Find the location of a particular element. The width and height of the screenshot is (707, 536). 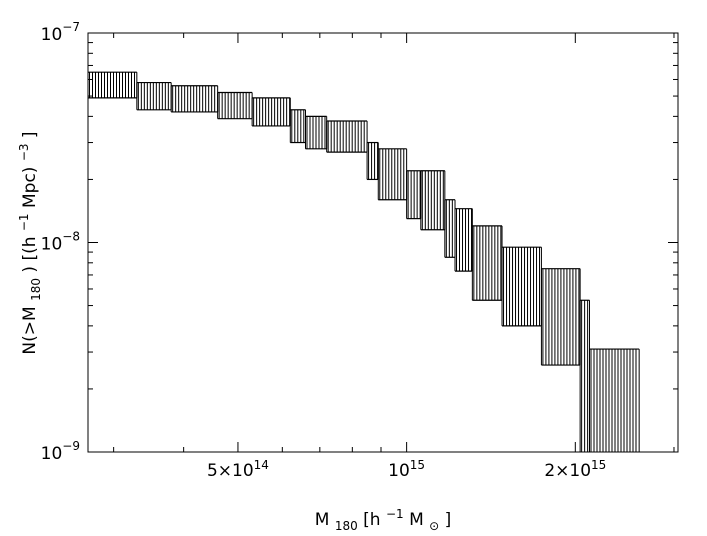

y-tick-label: 10⁻⁷ is located at coordinates (60, 32).